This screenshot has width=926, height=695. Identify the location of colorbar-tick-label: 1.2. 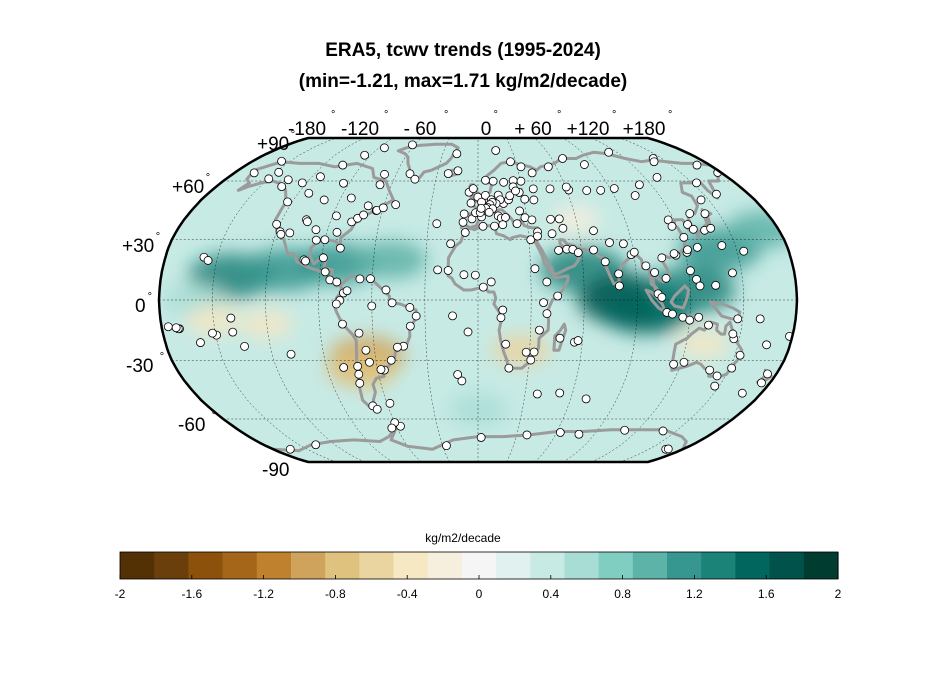
(694, 594).